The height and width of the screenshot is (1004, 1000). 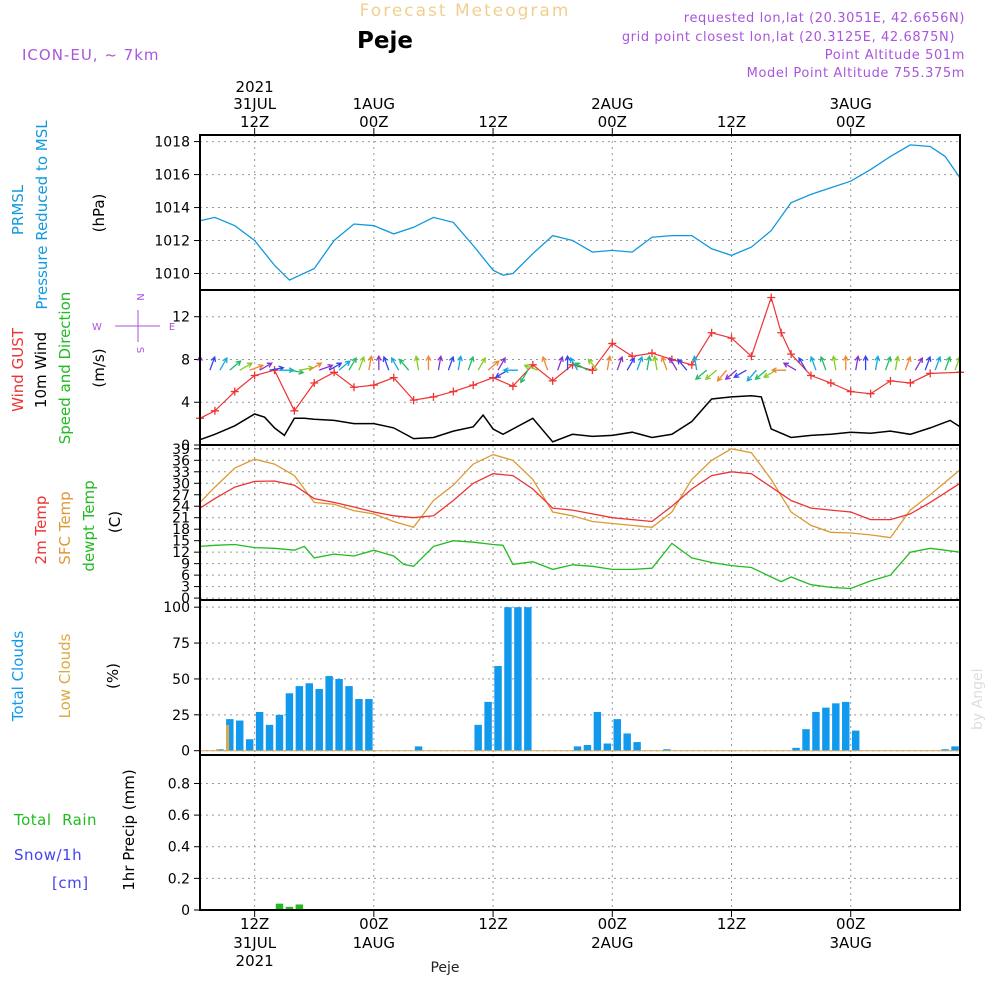 I want to click on footer-location: Peje, so click(x=444, y=968).